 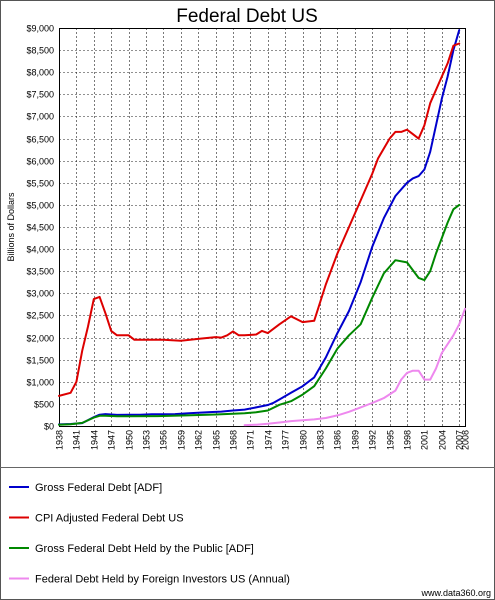 I want to click on y-tick-label: $4,500, so click(x=40, y=228).